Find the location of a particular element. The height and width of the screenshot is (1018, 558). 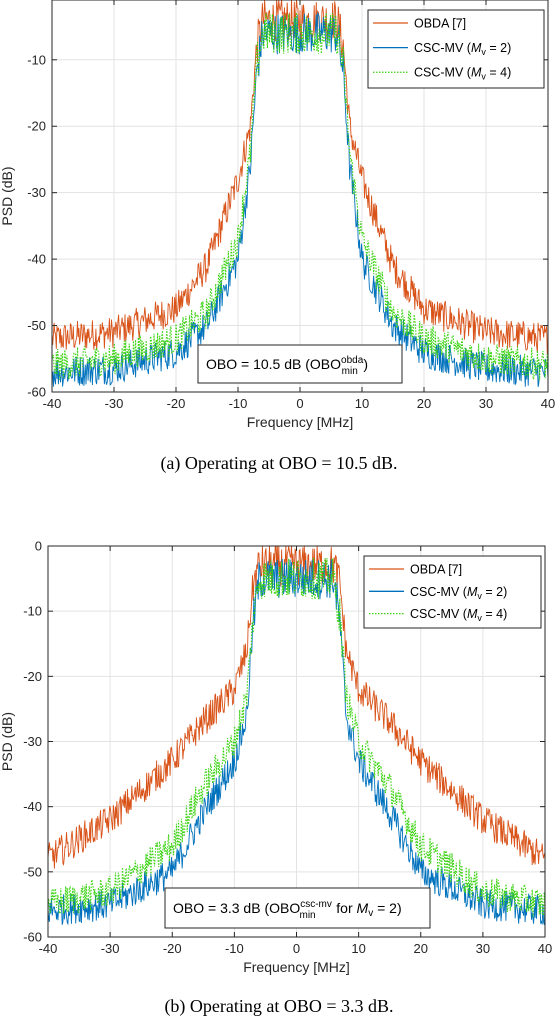

annotation: OBO = 3.3 dB (OBOcsc-mv min for Mv = 2) is located at coordinates (297, 908).